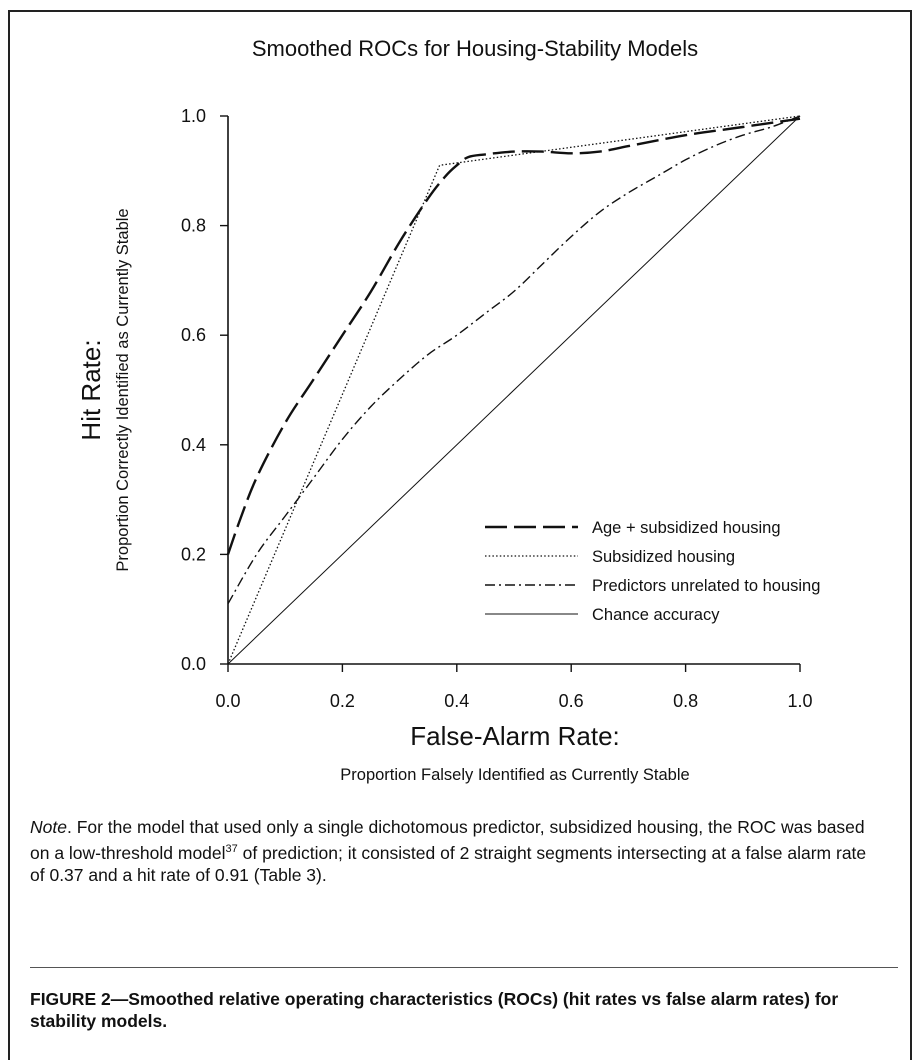  Describe the element at coordinates (456, 701) in the screenshot. I see `x-tick-label: 0.4` at that location.